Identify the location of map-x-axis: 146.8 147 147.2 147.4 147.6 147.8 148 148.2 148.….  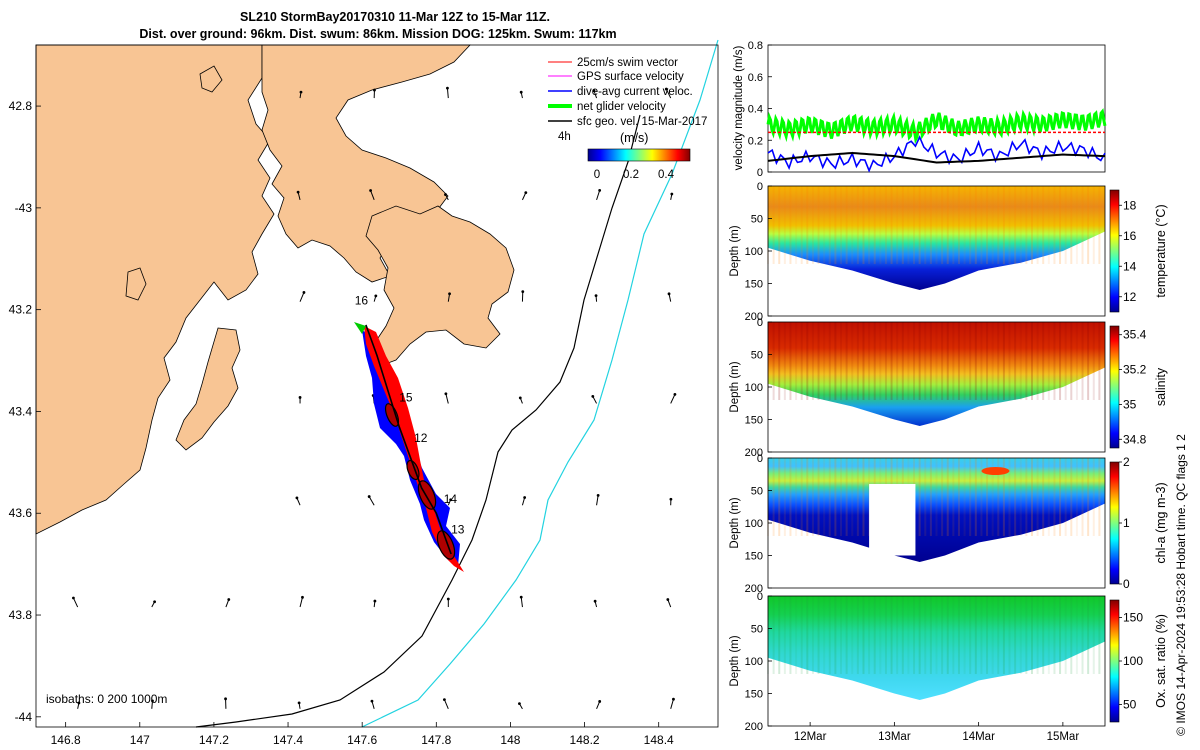
(362, 734).